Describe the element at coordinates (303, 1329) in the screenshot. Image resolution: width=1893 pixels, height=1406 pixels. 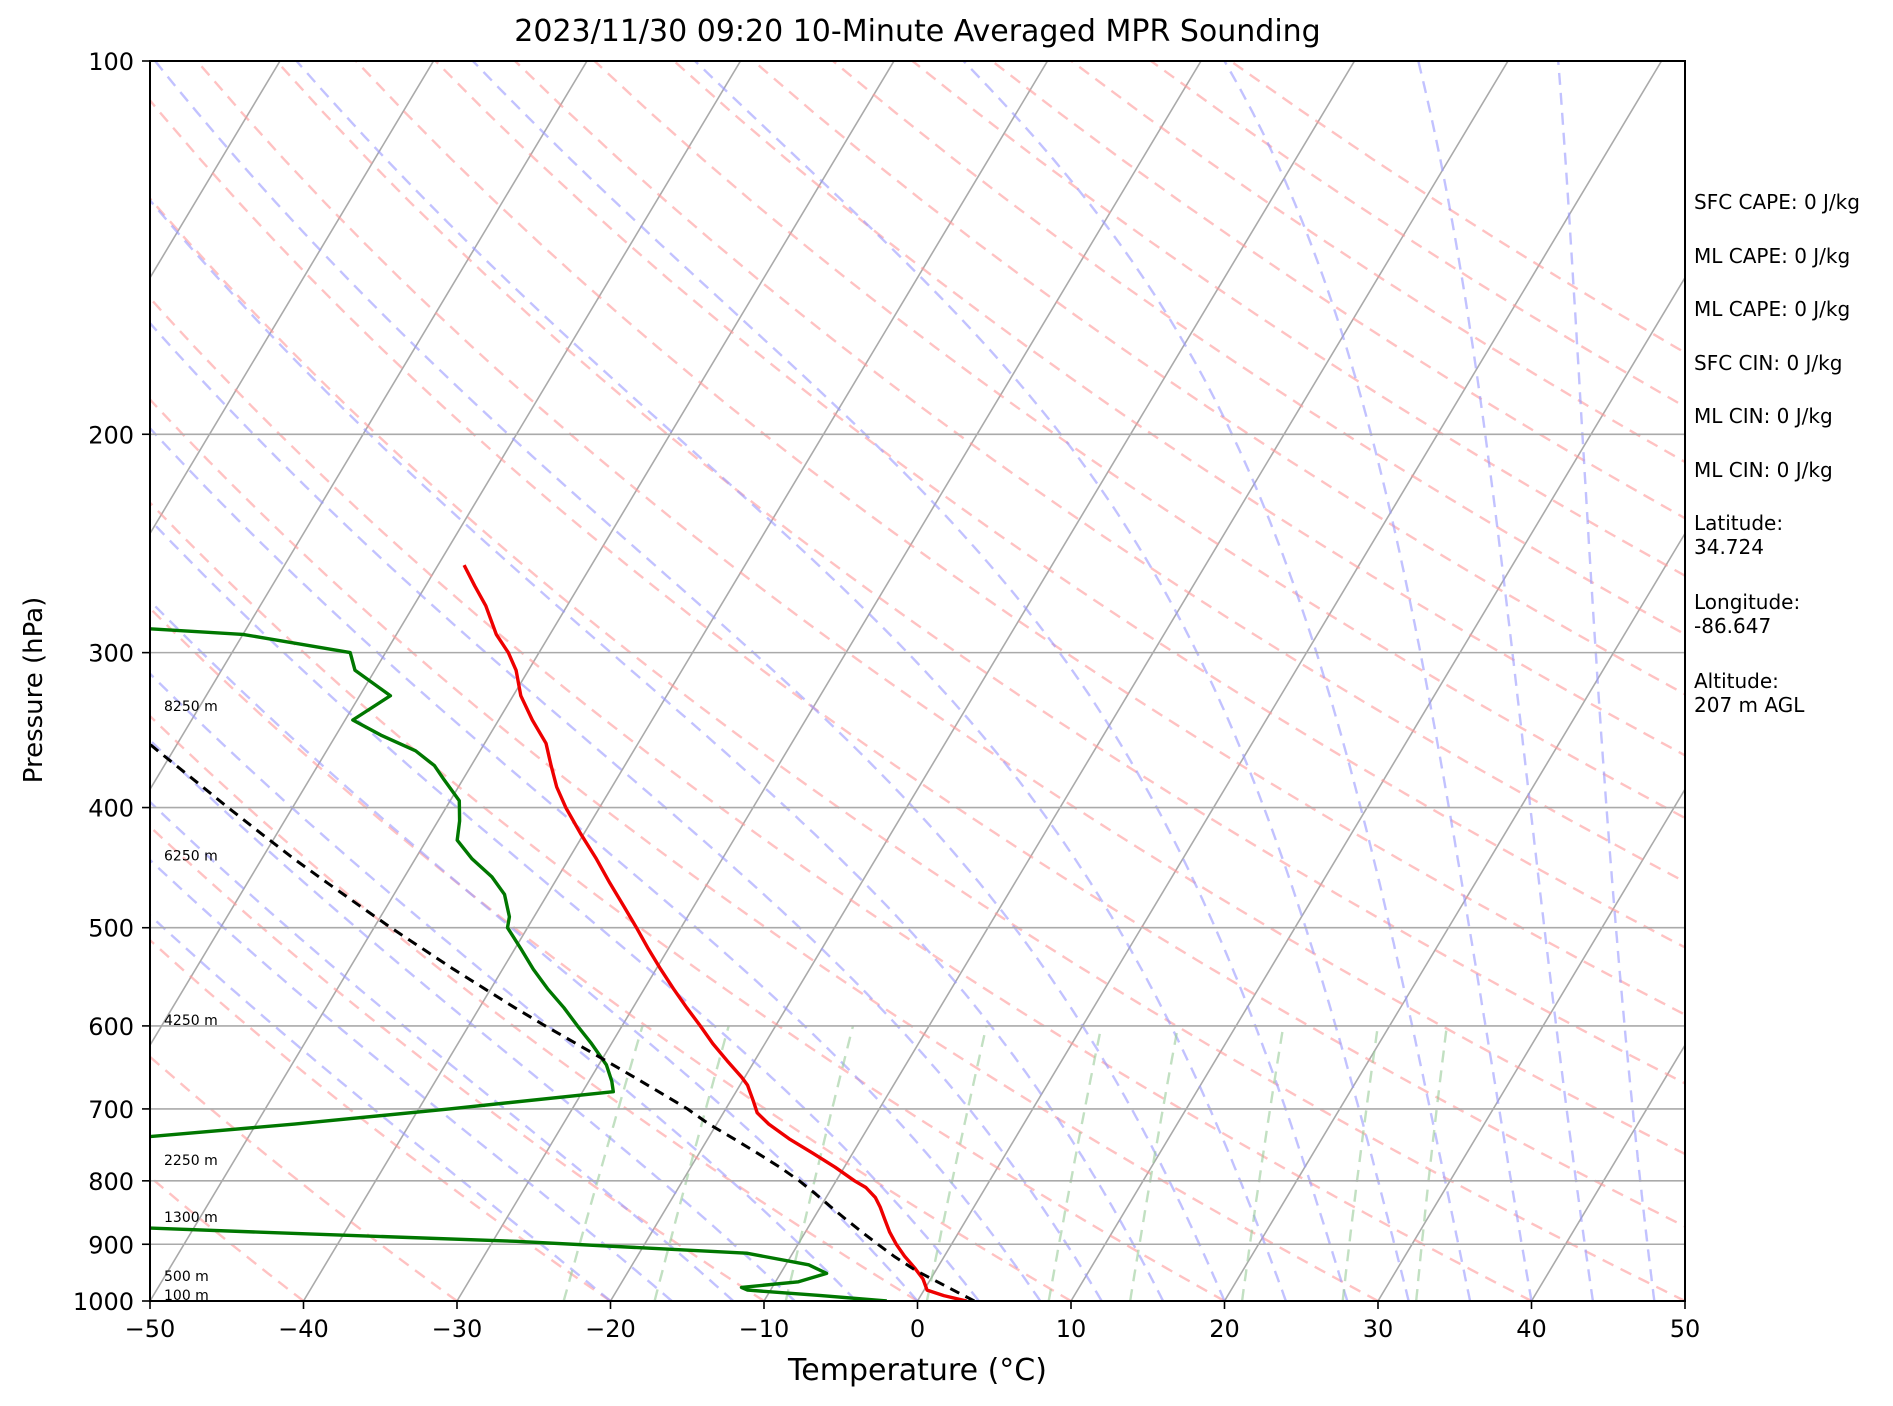
I see `x-tick-label: −40` at that location.